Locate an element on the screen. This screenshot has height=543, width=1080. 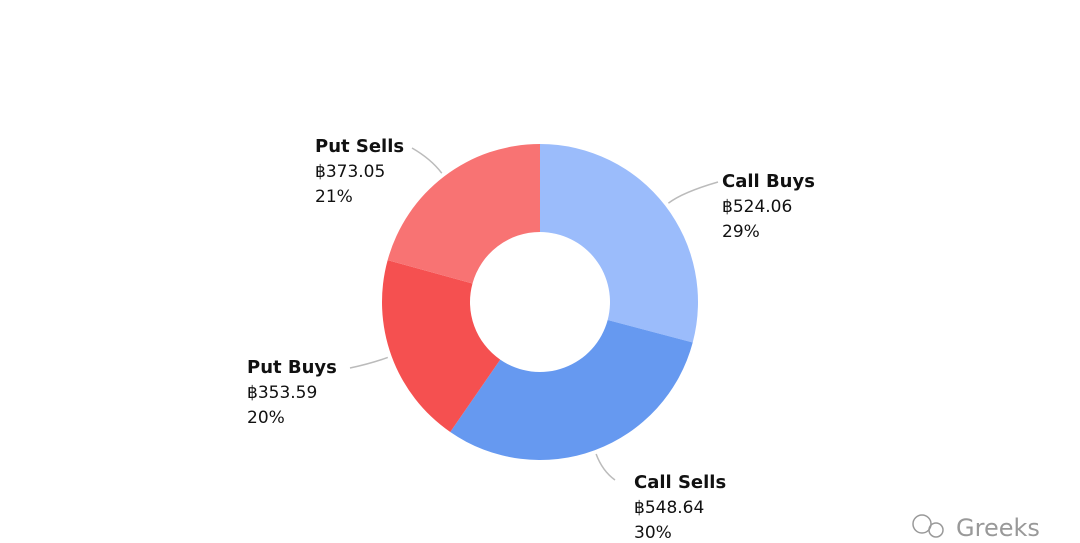
slice-label: Put Buys is located at coordinates (292, 367).